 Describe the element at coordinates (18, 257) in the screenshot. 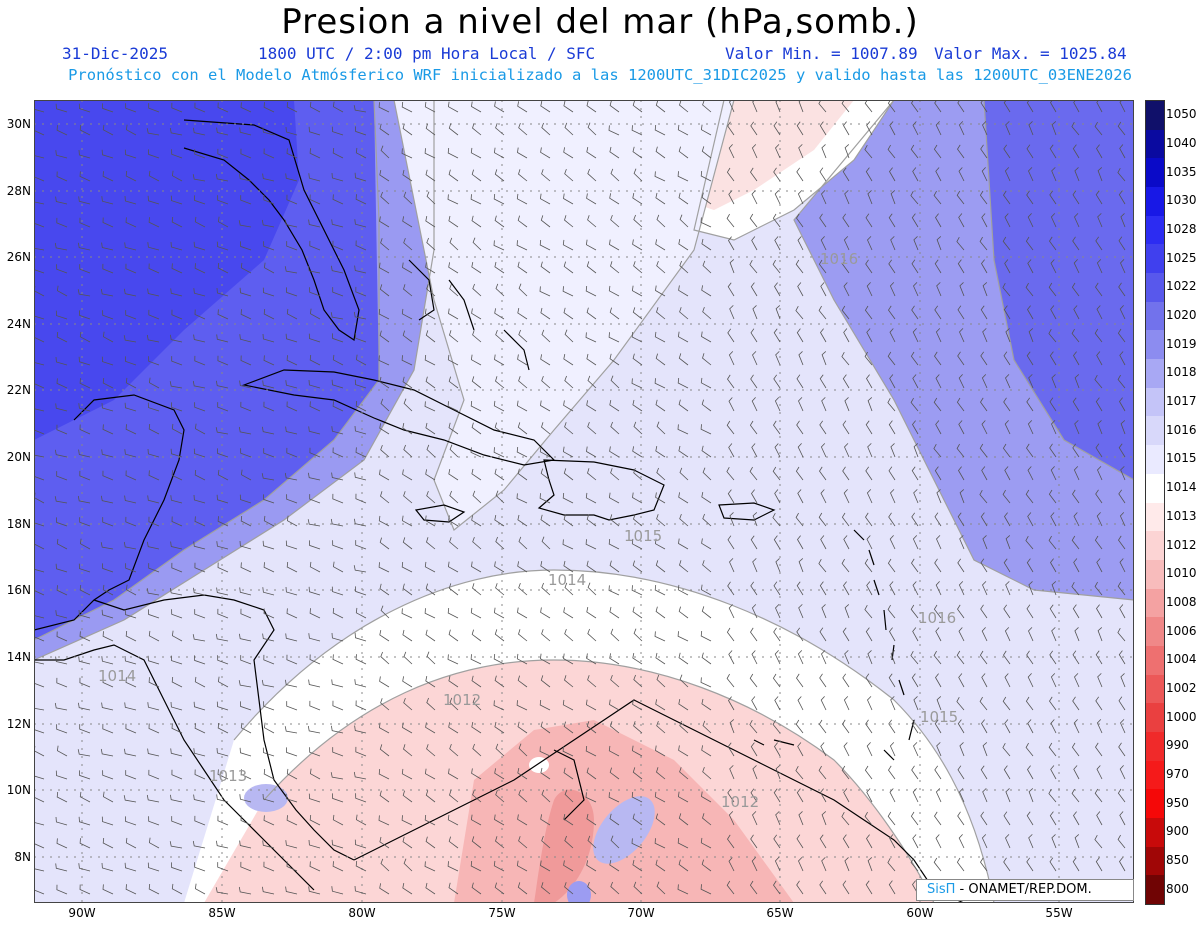

I see `lat-label: 26N` at that location.